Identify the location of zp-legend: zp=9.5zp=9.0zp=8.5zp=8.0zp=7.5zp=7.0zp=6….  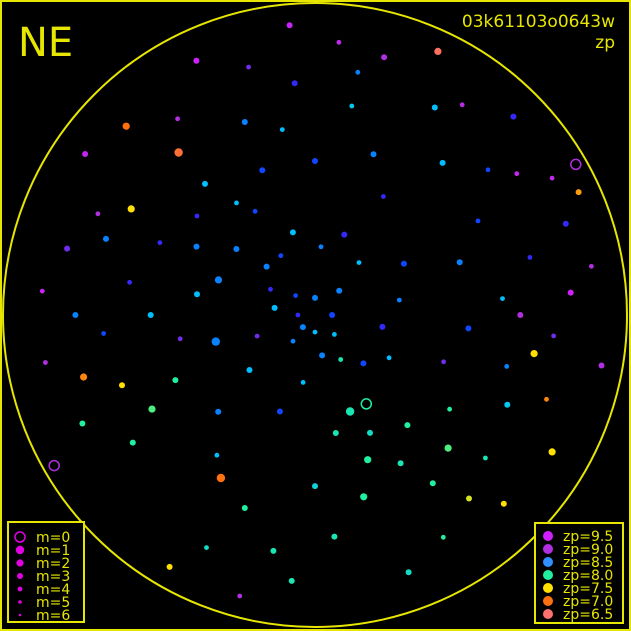
(578, 576).